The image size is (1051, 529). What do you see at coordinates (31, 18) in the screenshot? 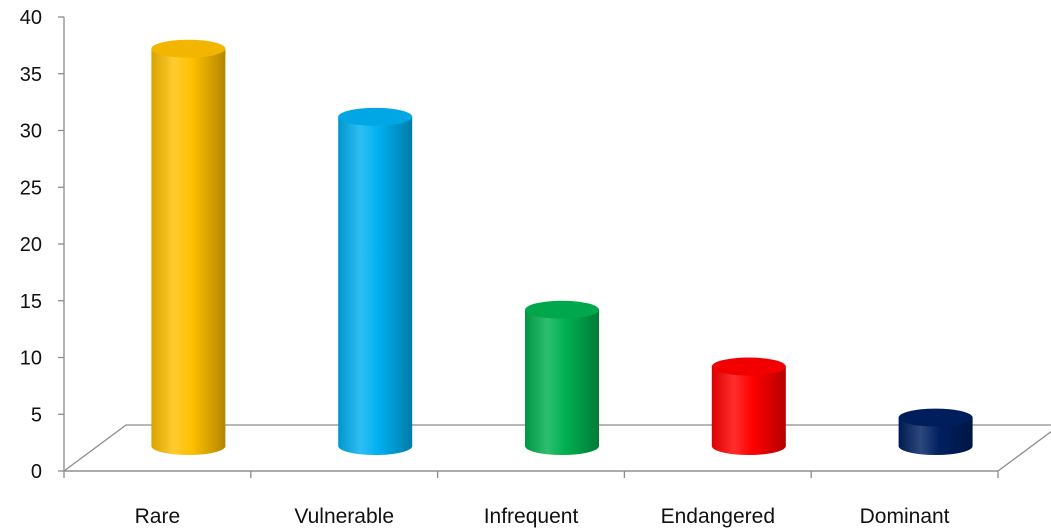
I see `y-tick-label: 40` at bounding box center [31, 18].